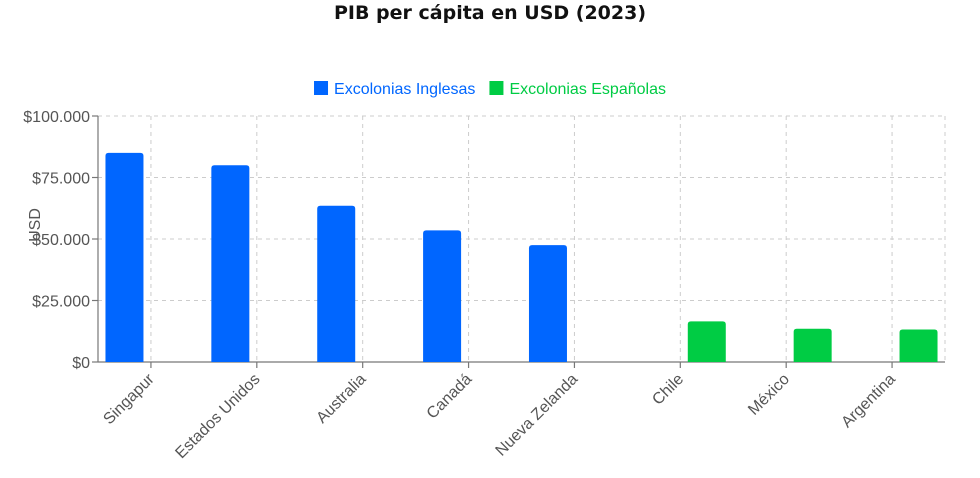  What do you see at coordinates (35, 225) in the screenshot?
I see `y-axis-label: USD` at bounding box center [35, 225].